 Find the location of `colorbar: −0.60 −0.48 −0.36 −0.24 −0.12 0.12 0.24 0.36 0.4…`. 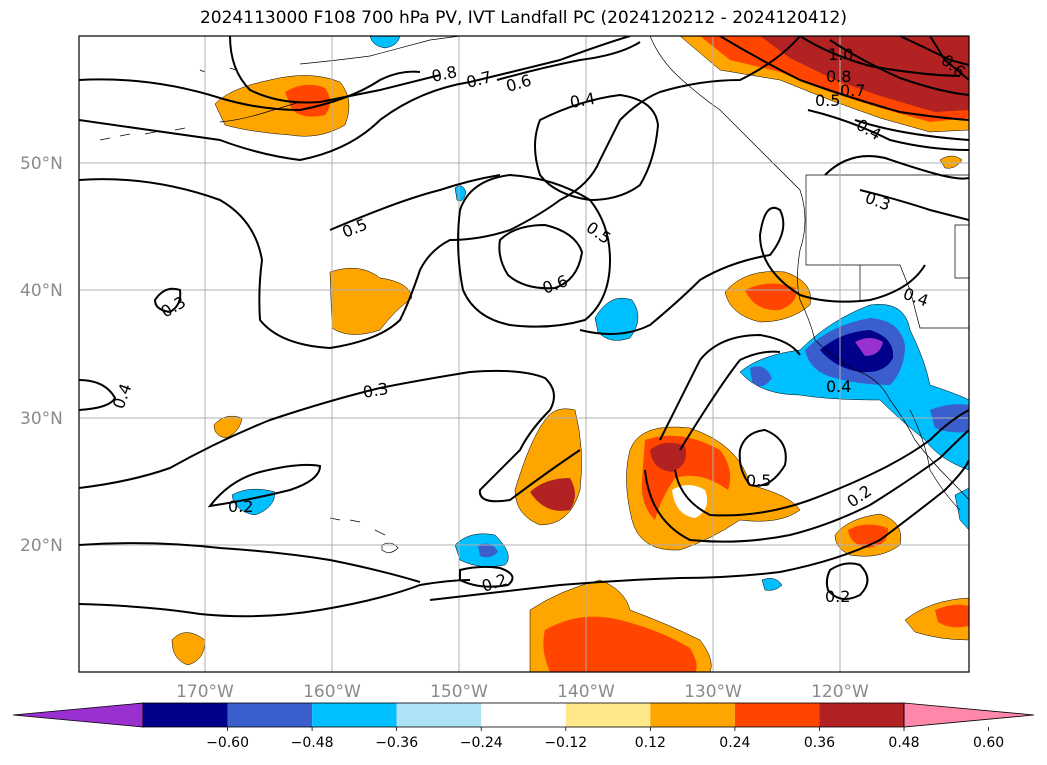

colorbar: −0.60 −0.48 −0.36 −0.24 −0.12 0.12 0.24 0.36 0.4… is located at coordinates (523, 726).